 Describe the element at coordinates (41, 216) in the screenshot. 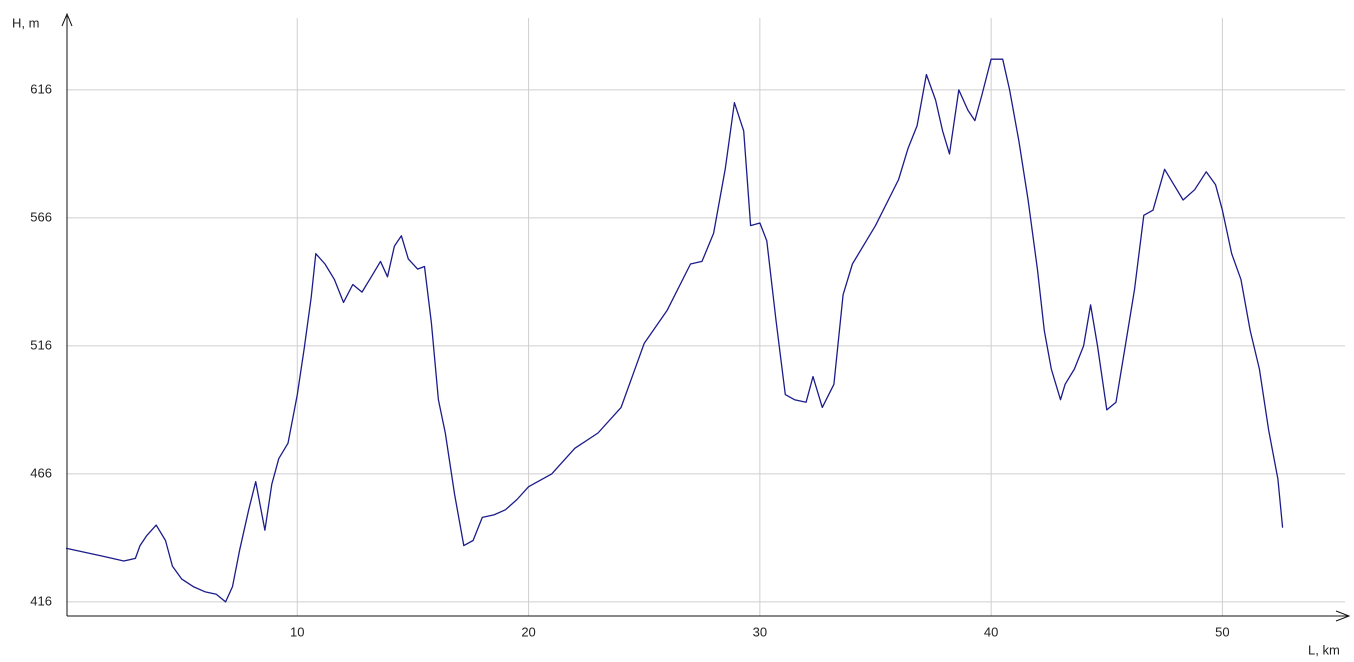

I see `y-tick-label: 566` at that location.